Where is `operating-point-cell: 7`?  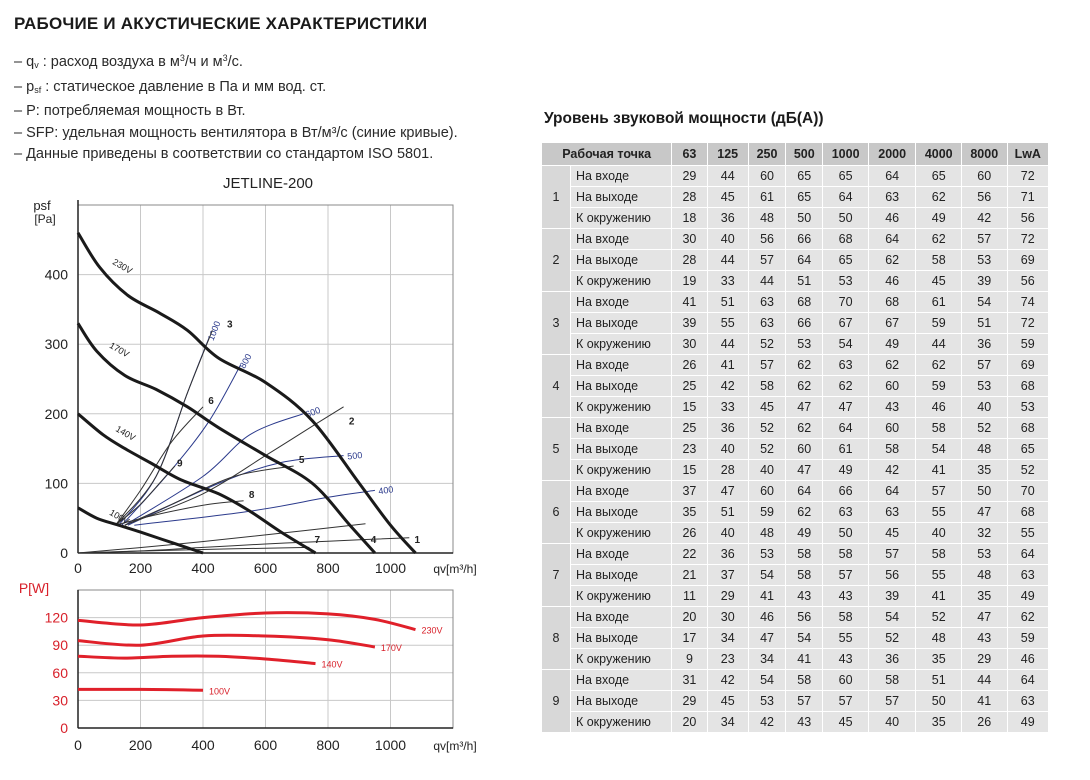 operating-point-cell: 7 is located at coordinates (556, 575).